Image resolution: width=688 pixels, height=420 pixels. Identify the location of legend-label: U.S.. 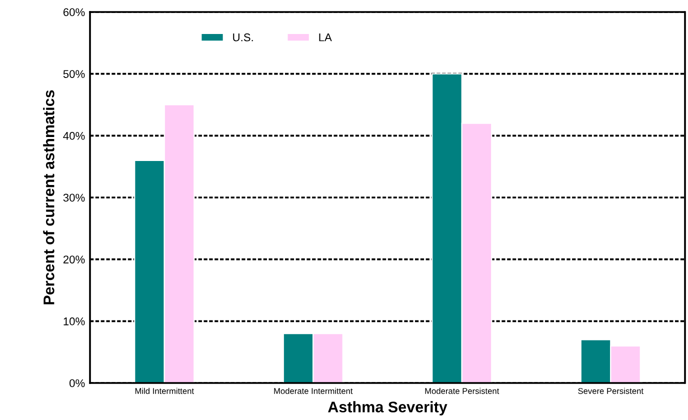
(243, 37).